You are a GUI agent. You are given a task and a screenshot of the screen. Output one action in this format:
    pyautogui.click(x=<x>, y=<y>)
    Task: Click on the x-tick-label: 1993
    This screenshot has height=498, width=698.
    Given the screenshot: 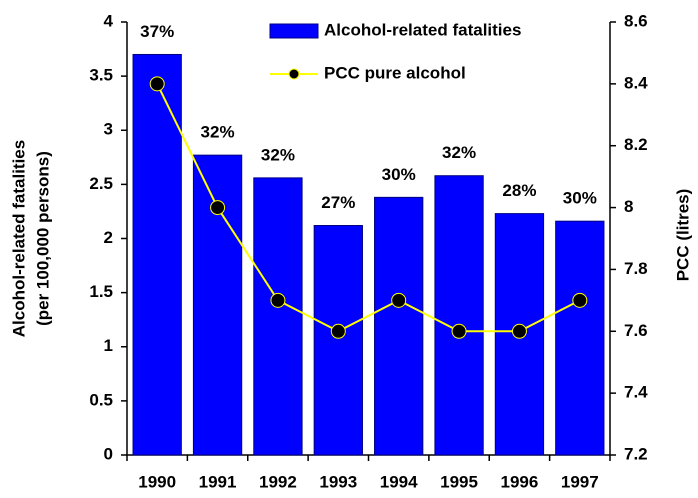 What is the action you would take?
    pyautogui.click(x=338, y=481)
    